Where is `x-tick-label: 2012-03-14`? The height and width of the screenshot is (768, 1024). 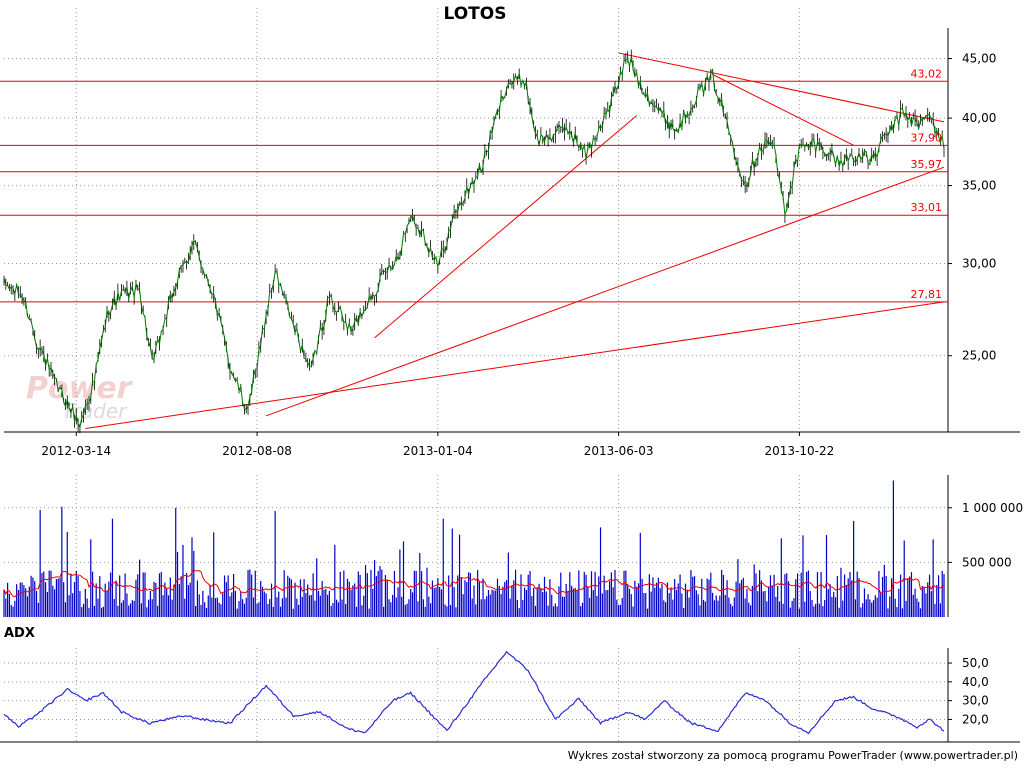 x-tick-label: 2012-03-14 is located at coordinates (76, 451).